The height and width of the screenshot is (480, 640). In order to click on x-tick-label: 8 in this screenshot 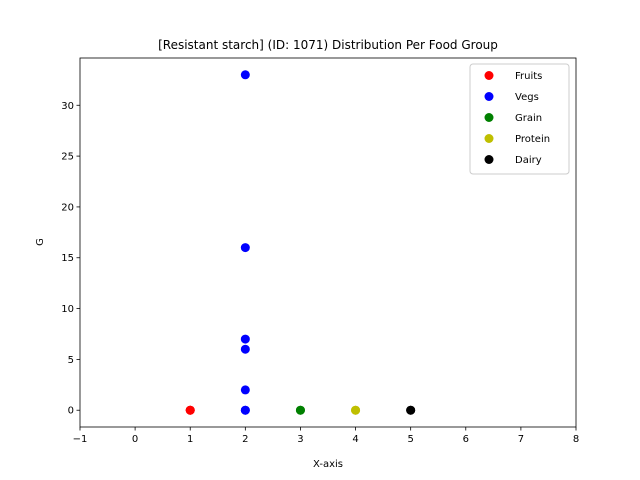, I will do `click(576, 439)`.